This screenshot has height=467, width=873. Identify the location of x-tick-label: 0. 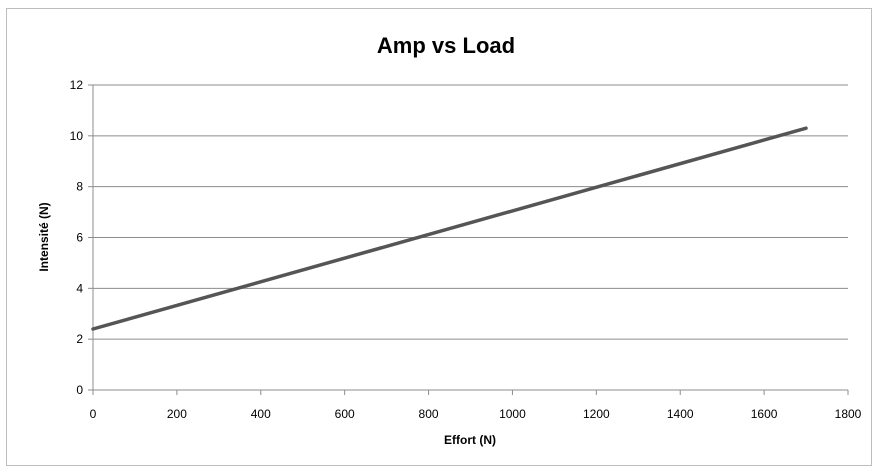
(93, 414).